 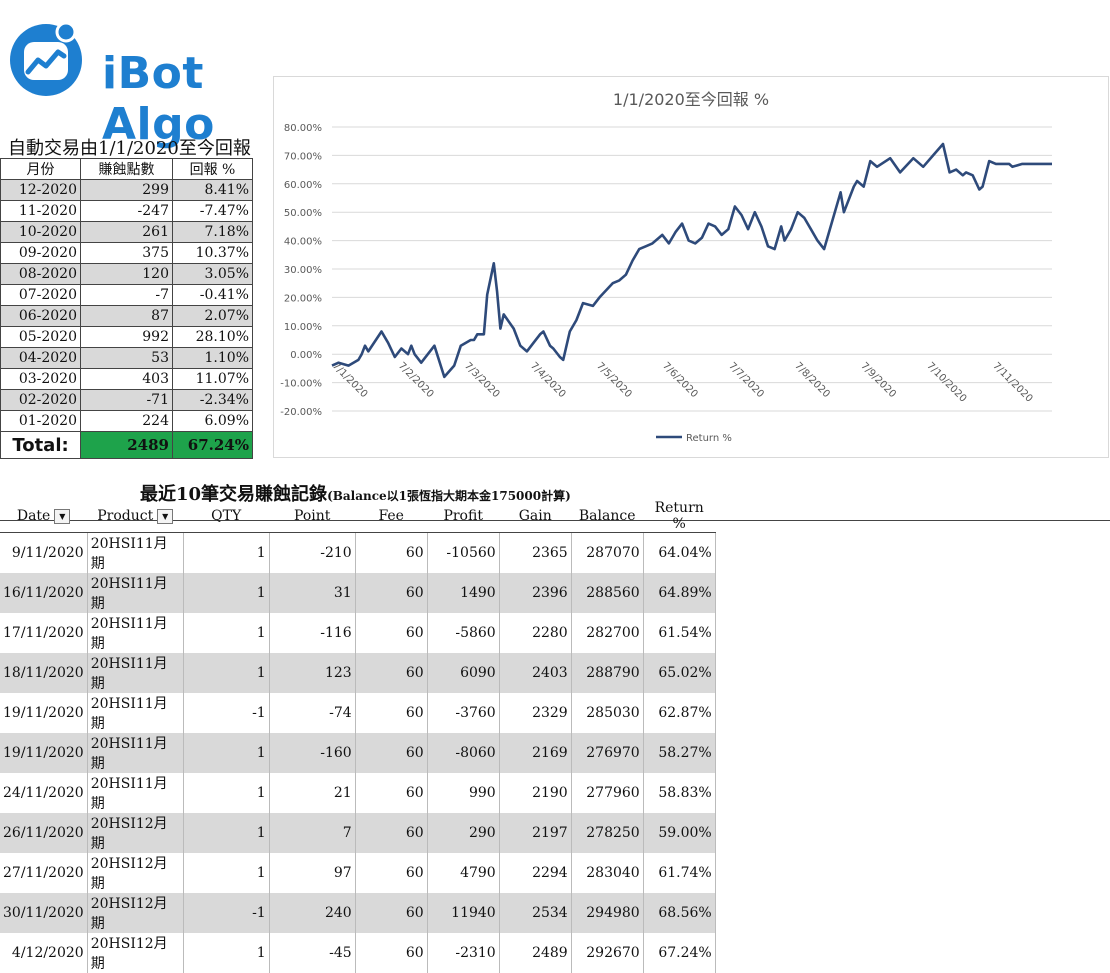 I want to click on header-product-label: Product, so click(x=125, y=516).